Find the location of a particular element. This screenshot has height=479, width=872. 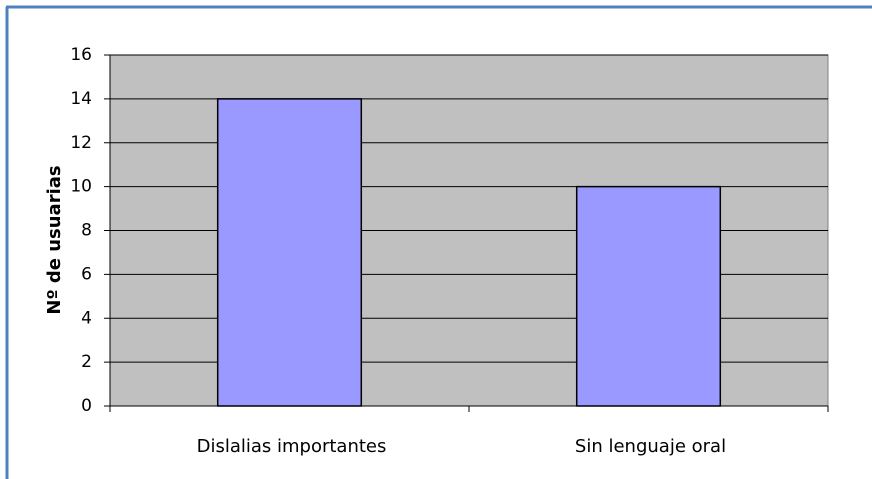

y-tick-label: 6 is located at coordinates (86, 274).